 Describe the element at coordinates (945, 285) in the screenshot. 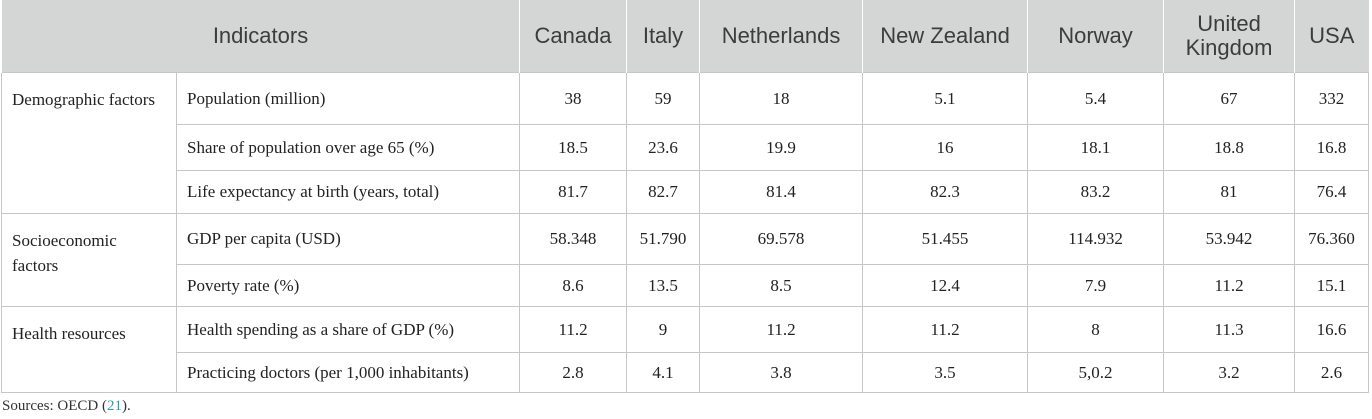

I see `value-cell: 12.4` at that location.